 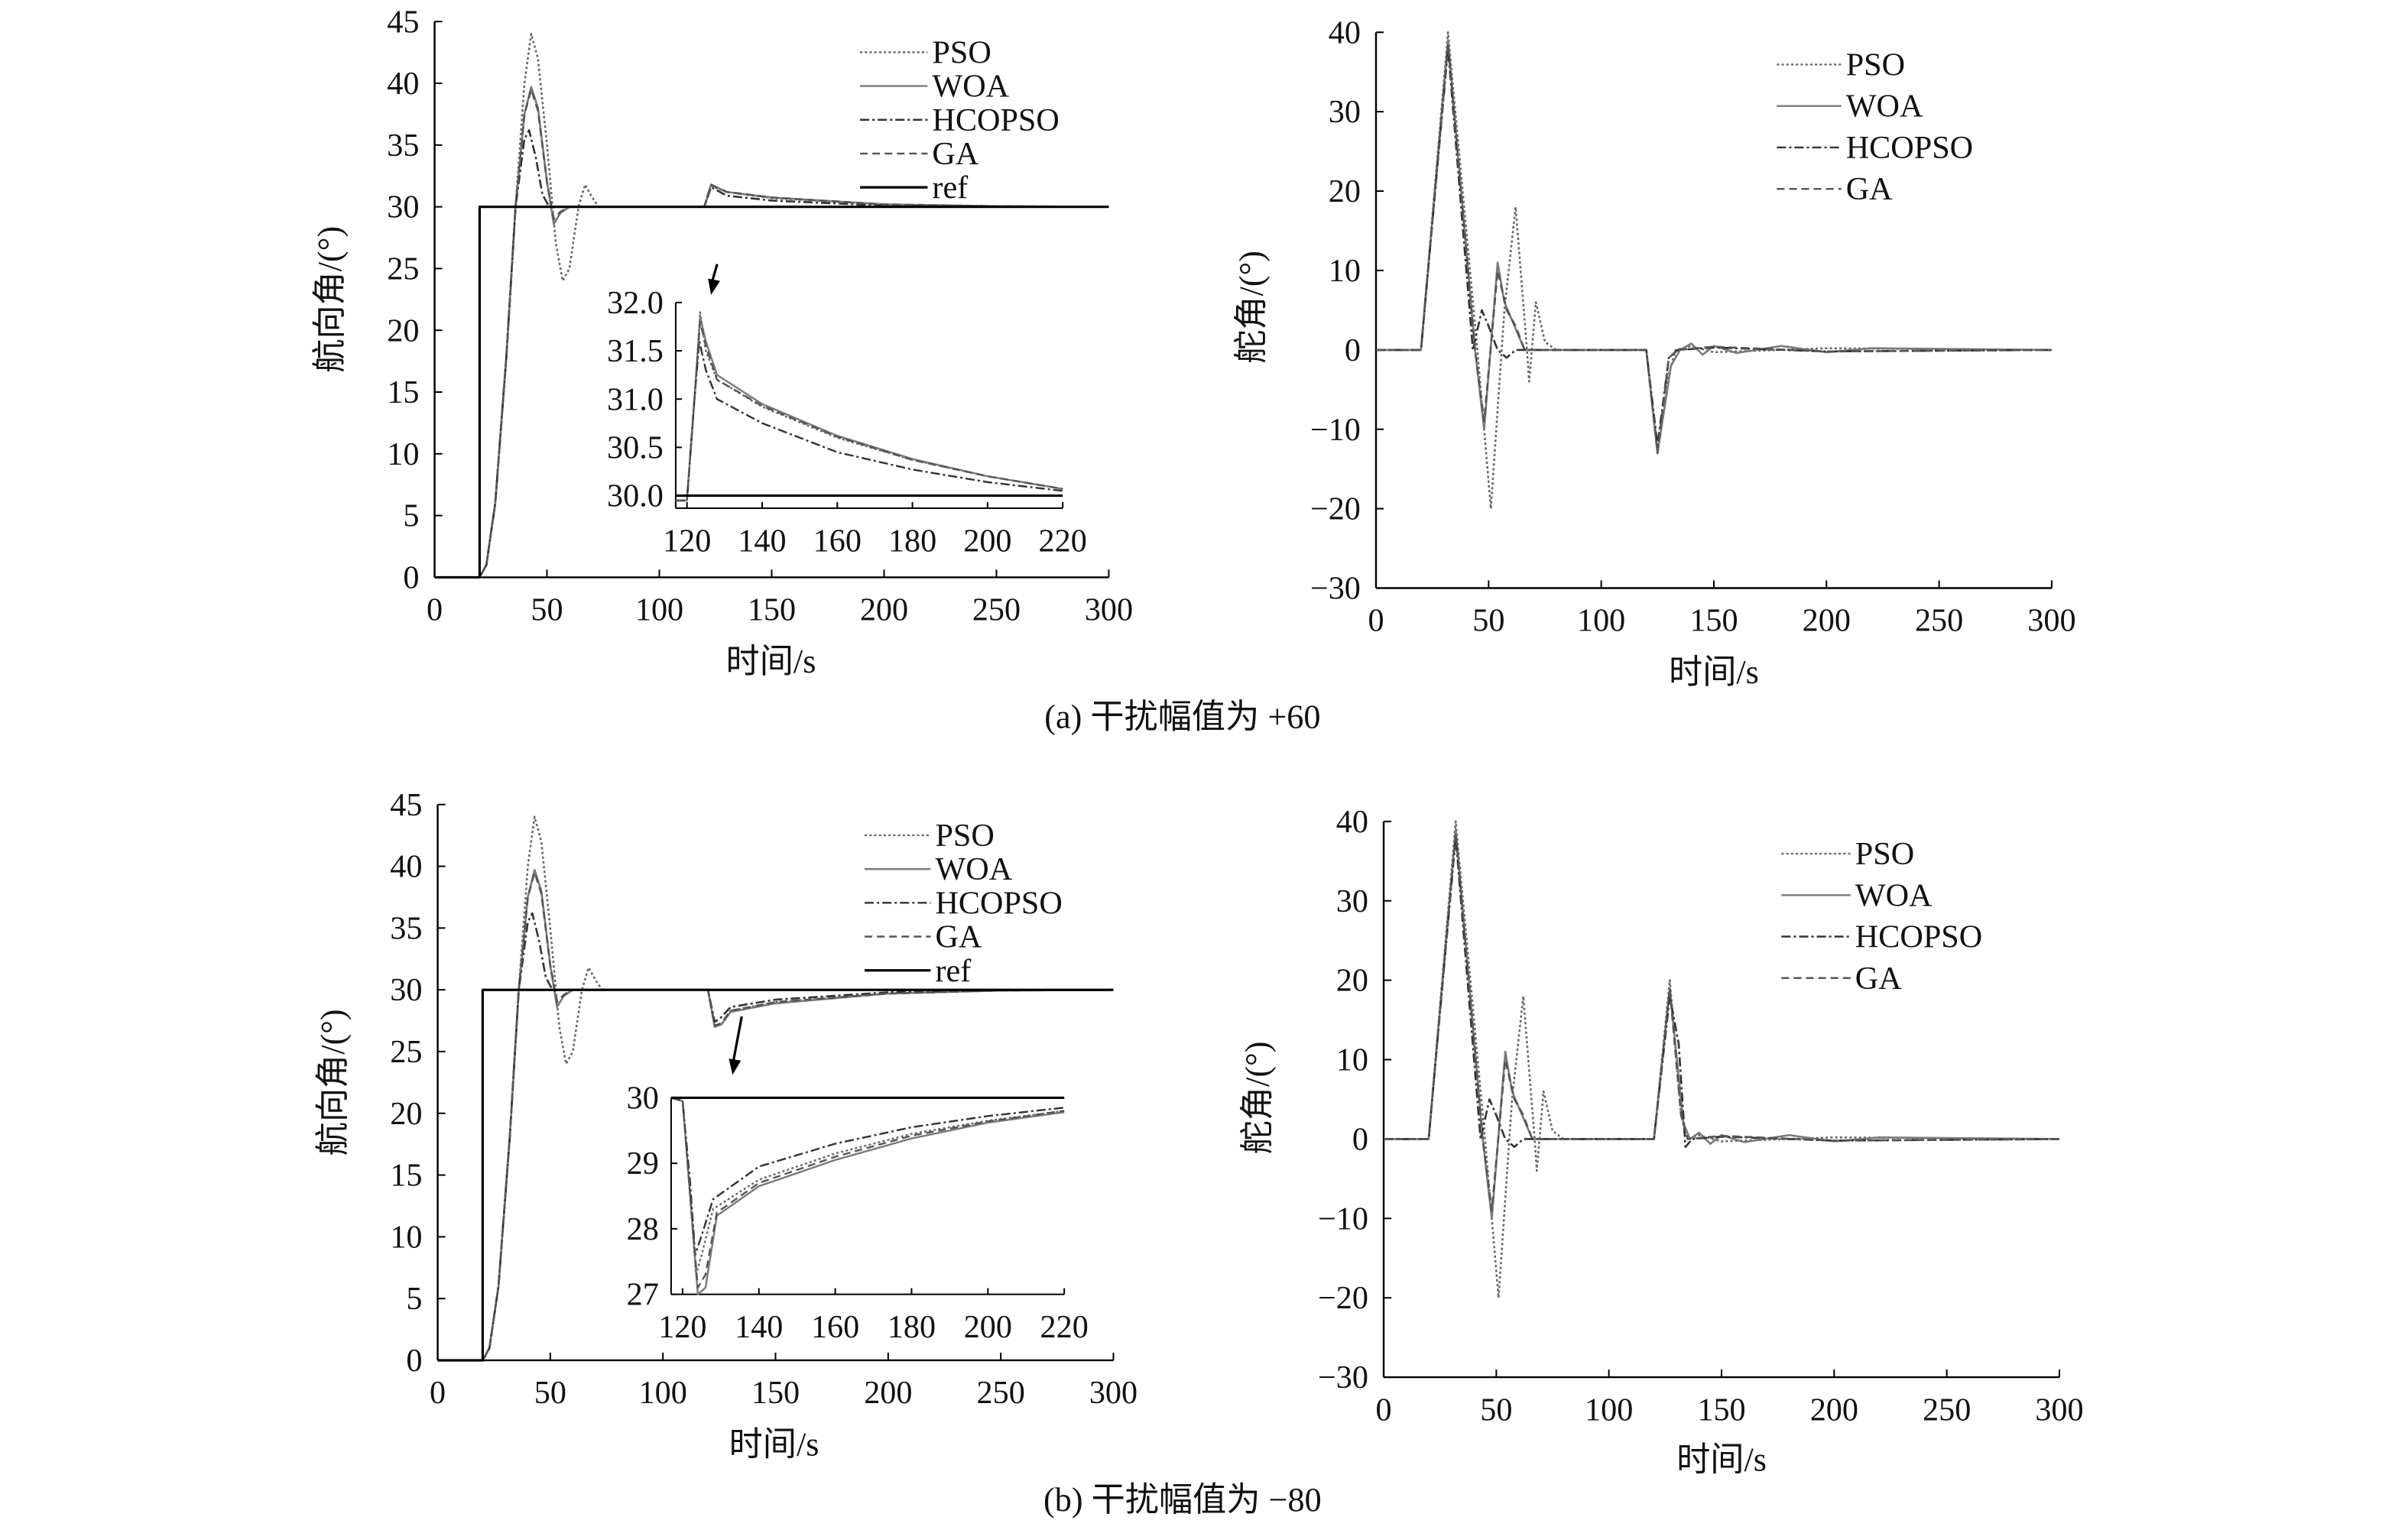 I want to click on inset-y-tick-label: 30, so click(x=643, y=1099).